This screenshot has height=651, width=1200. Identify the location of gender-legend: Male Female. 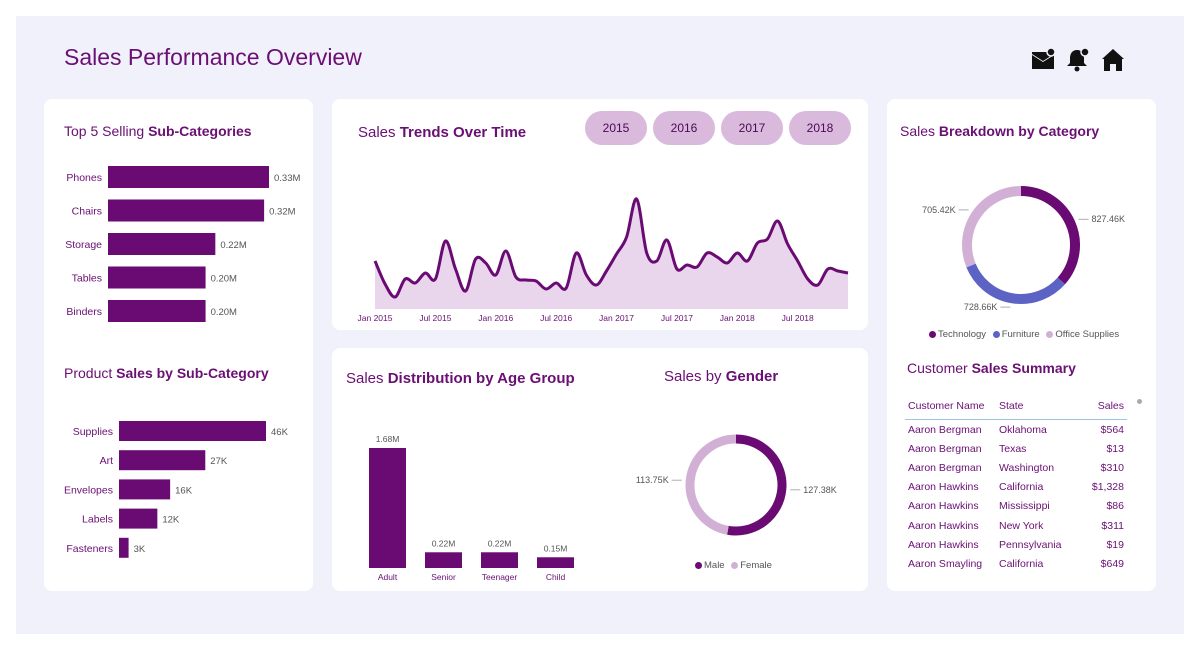
(735, 565).